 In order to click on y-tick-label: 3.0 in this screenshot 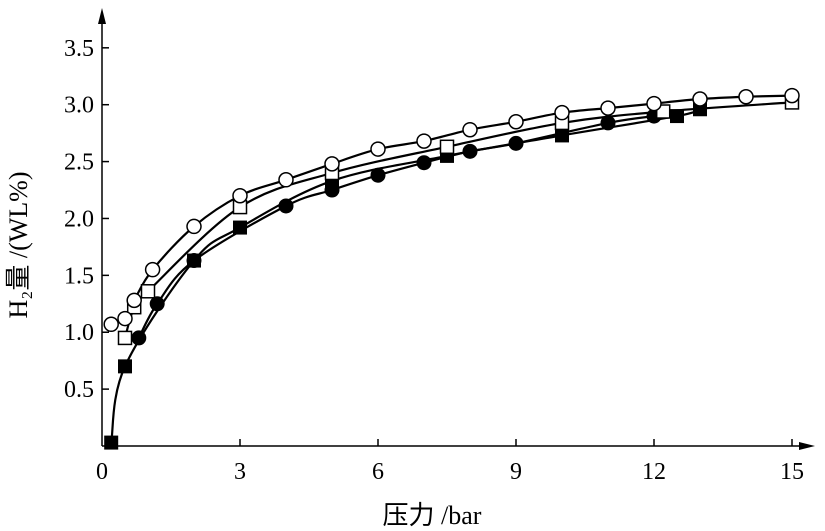, I will do `click(79, 106)`.